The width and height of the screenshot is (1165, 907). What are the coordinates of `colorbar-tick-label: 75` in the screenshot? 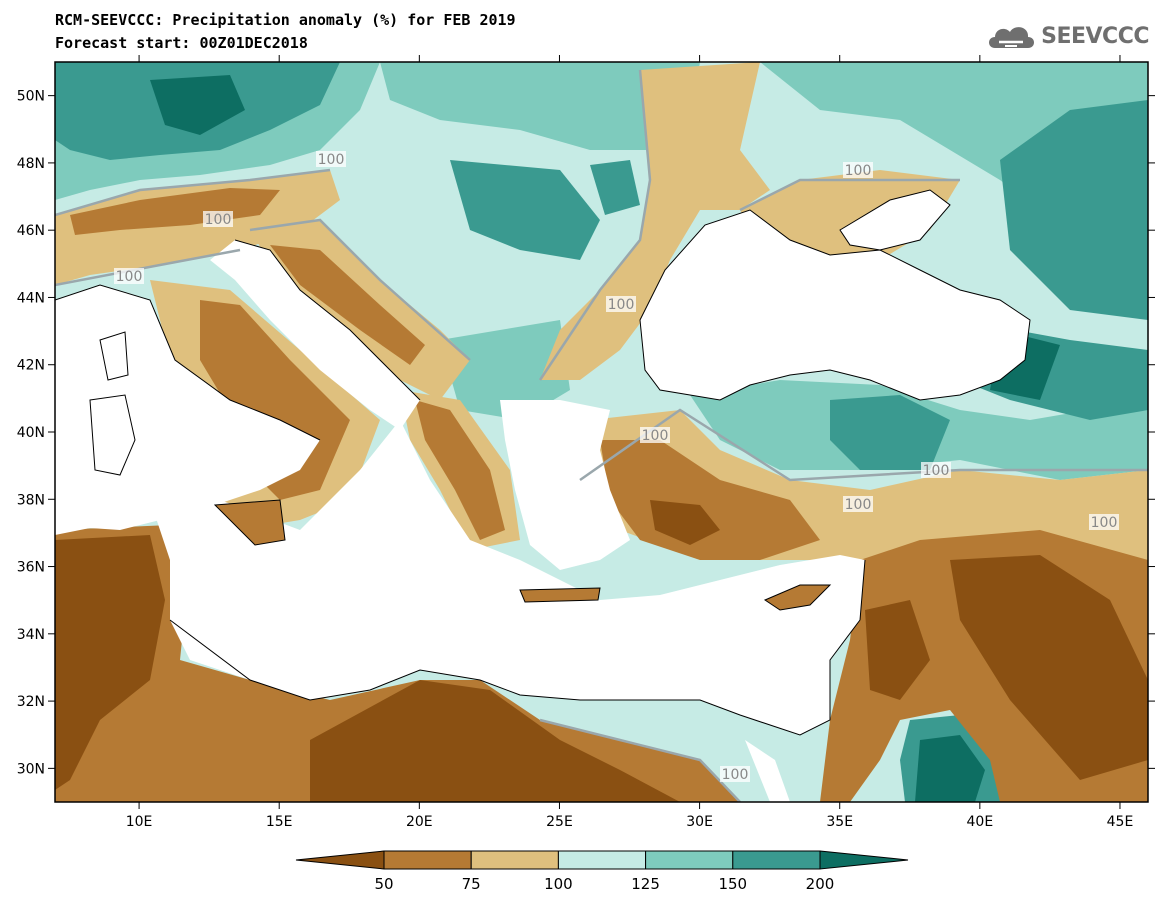 It's located at (471, 884).